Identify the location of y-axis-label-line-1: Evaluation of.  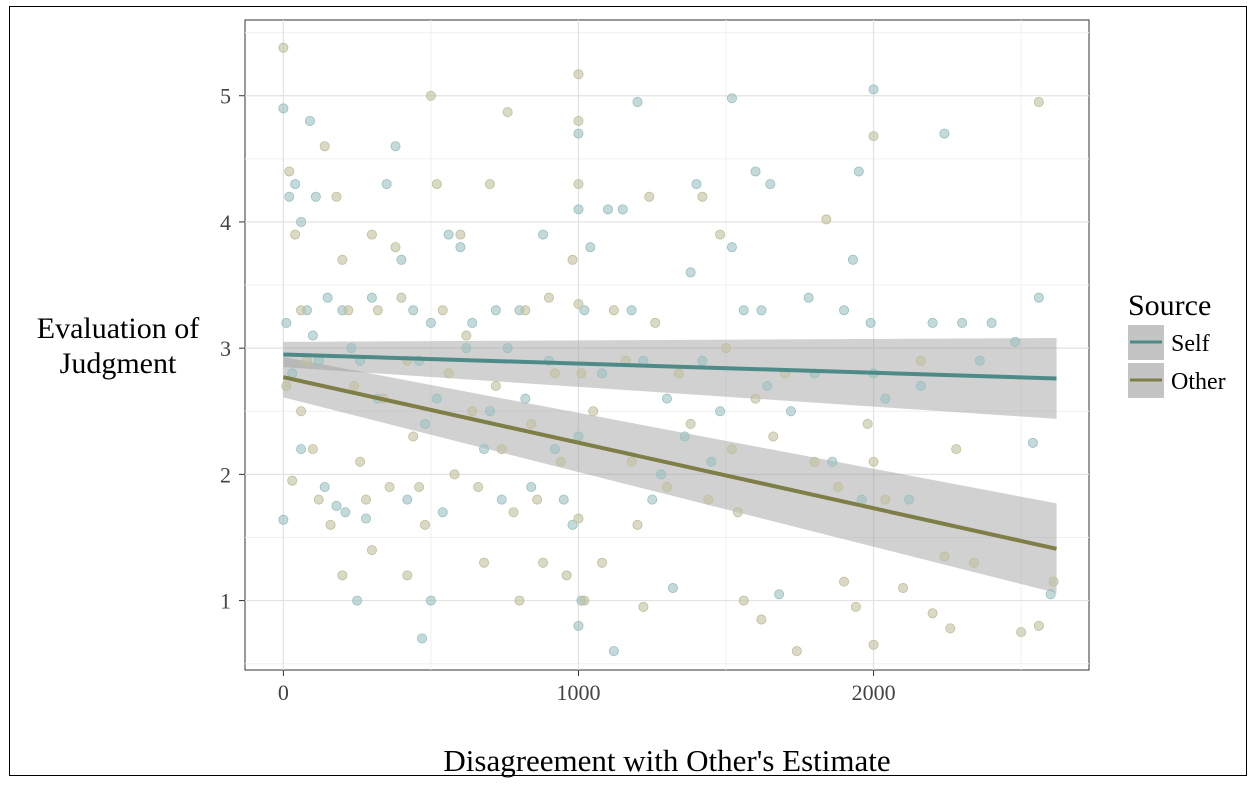
(118, 328).